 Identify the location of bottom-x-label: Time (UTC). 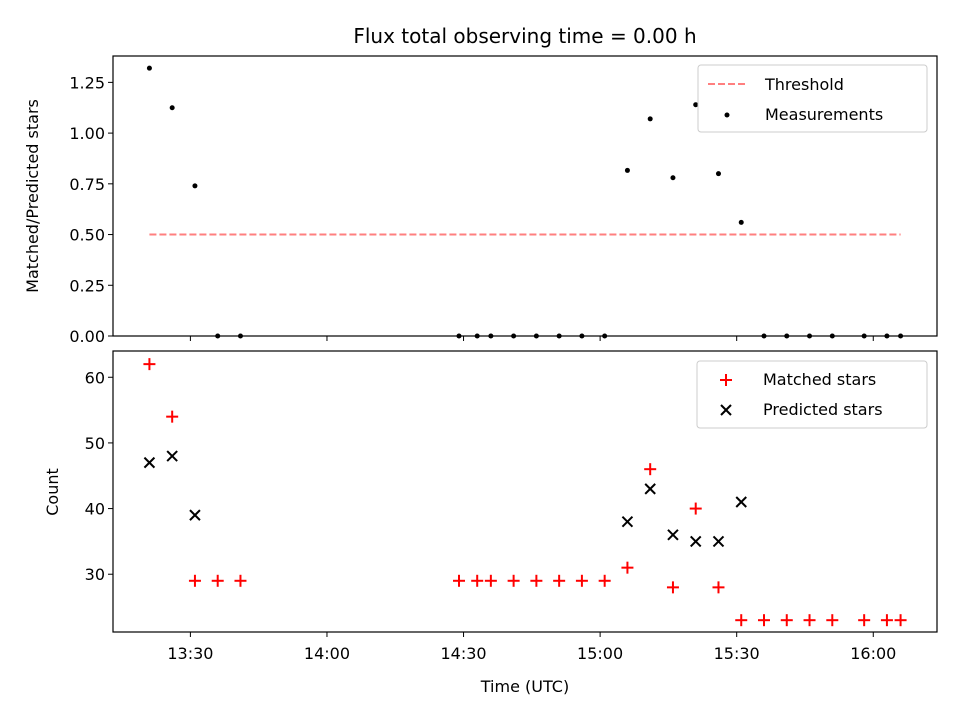
(524, 686).